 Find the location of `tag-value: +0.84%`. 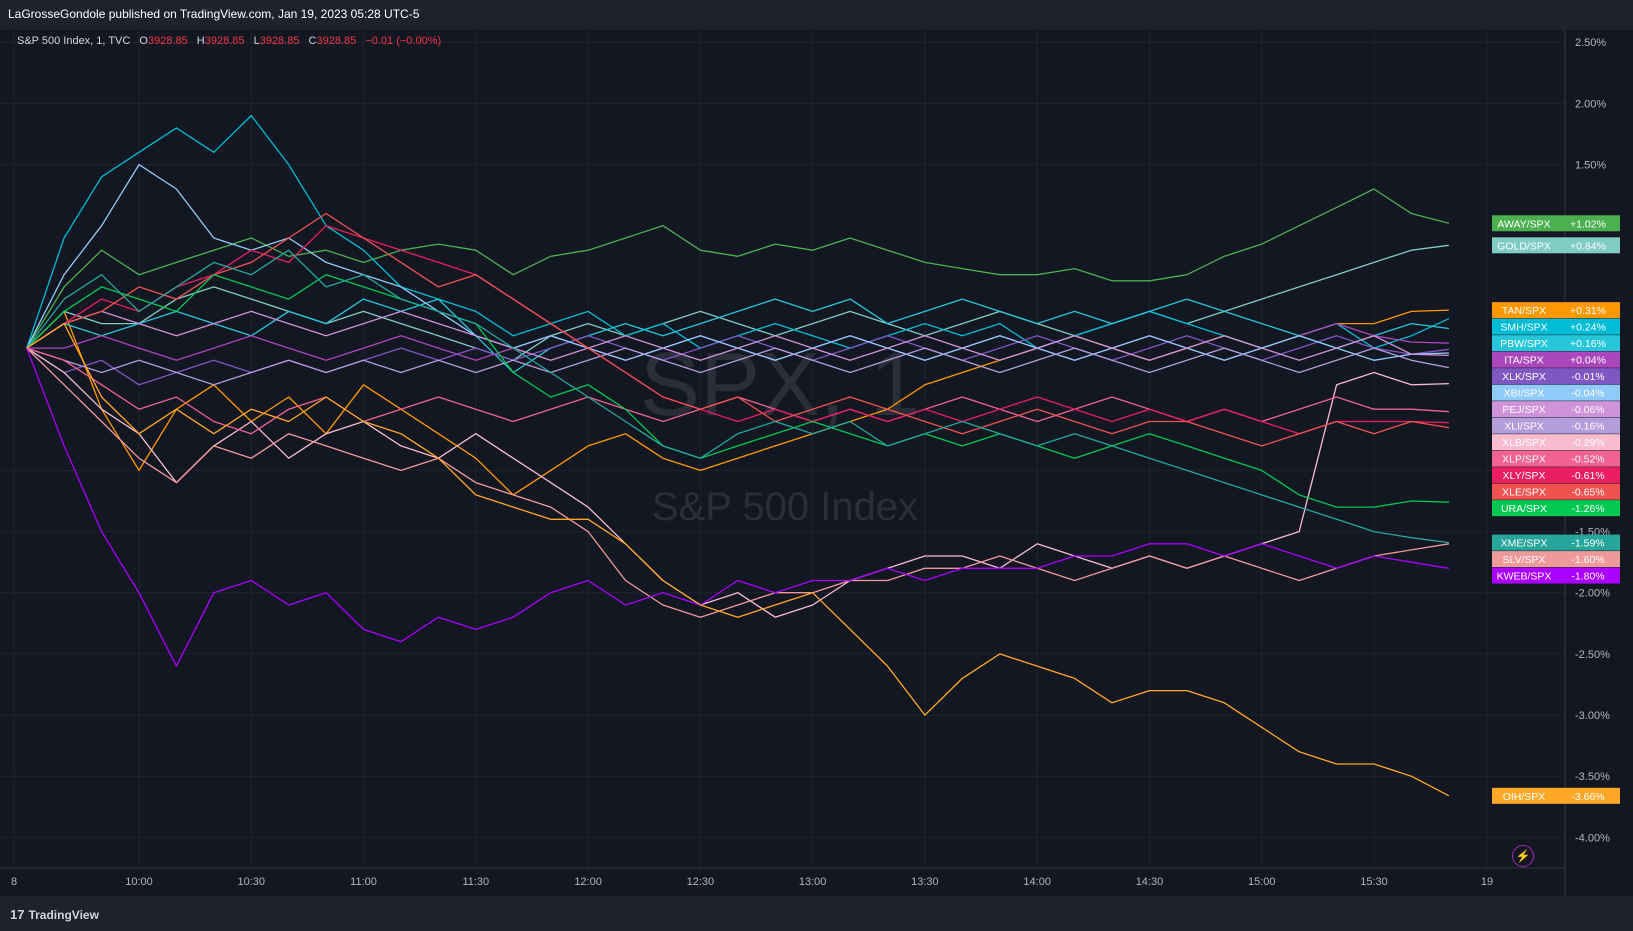

tag-value: +0.84% is located at coordinates (1588, 246).